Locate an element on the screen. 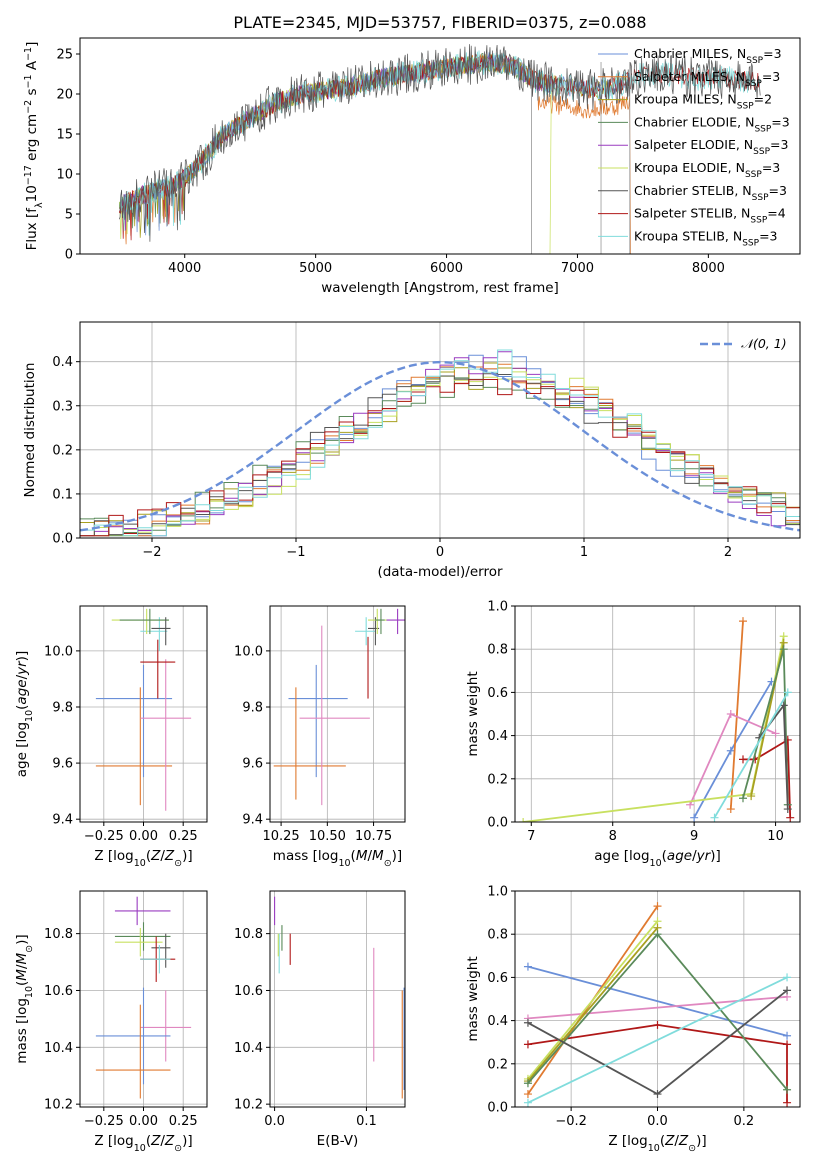  errorbar-kroupa_elodie is located at coordinates (138, 942).